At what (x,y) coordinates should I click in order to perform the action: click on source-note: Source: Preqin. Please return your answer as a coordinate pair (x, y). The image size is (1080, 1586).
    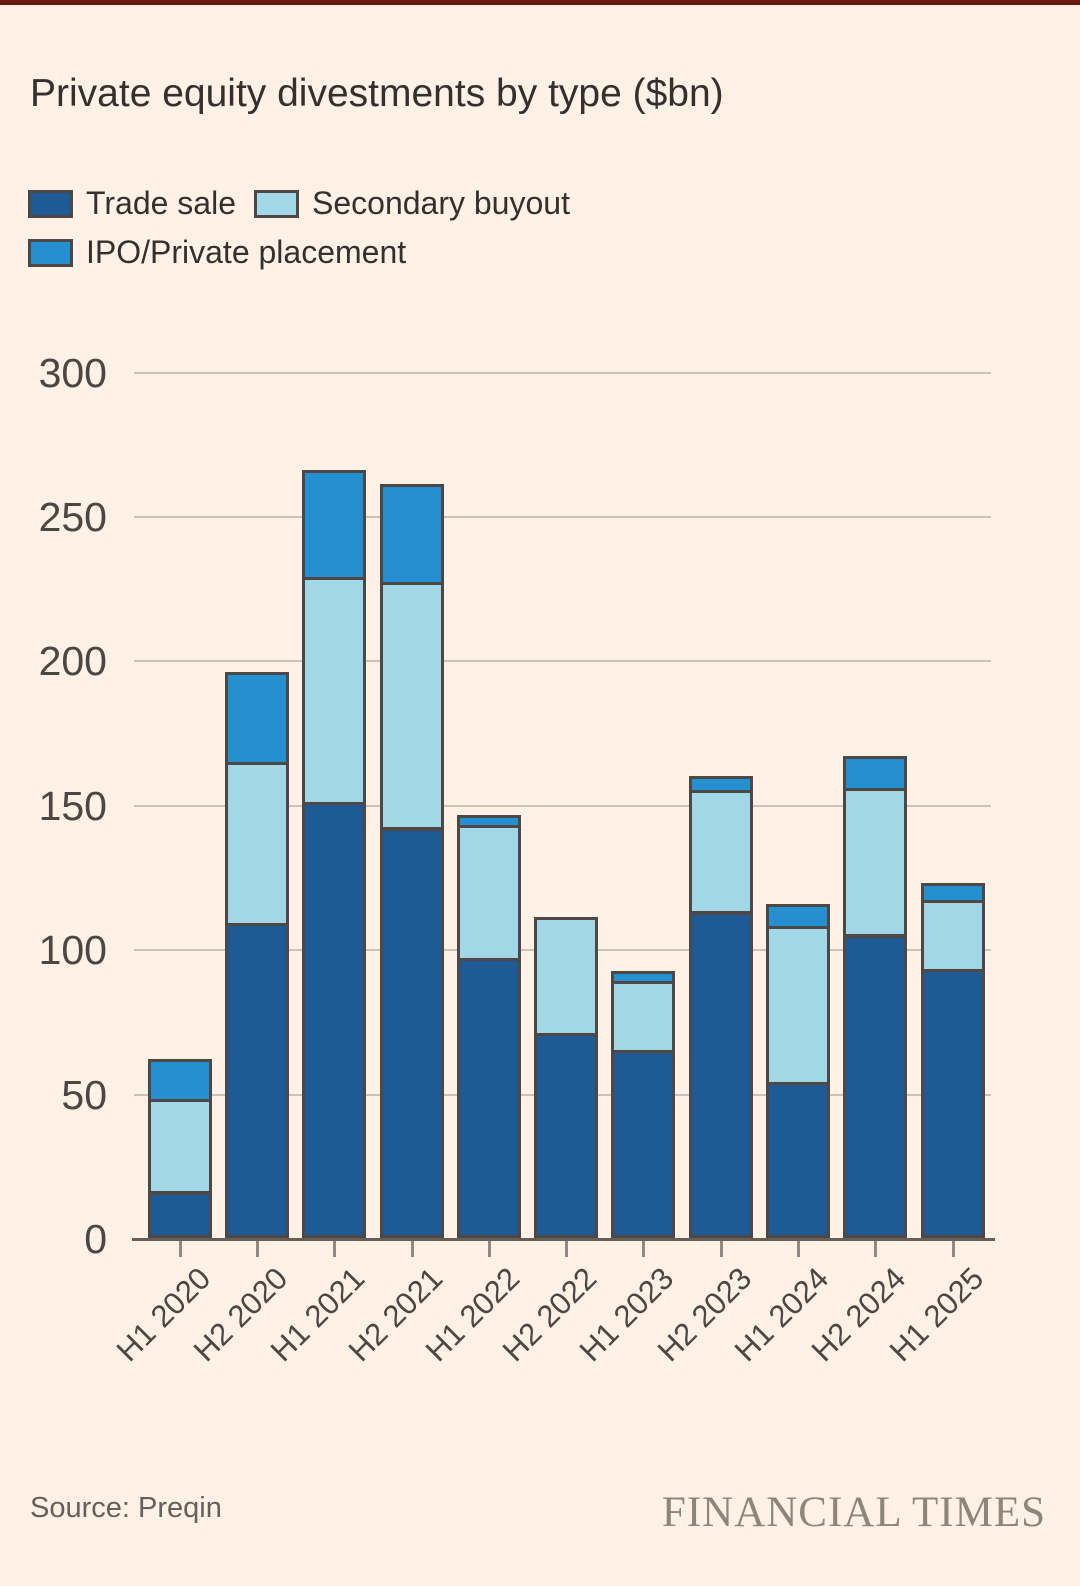
    Looking at the image, I should click on (126, 1508).